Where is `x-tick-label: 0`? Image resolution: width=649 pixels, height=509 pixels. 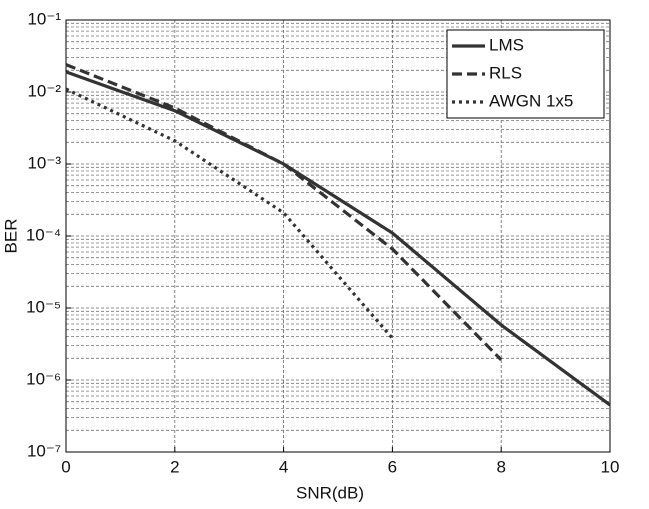
x-tick-label: 0 is located at coordinates (65, 466).